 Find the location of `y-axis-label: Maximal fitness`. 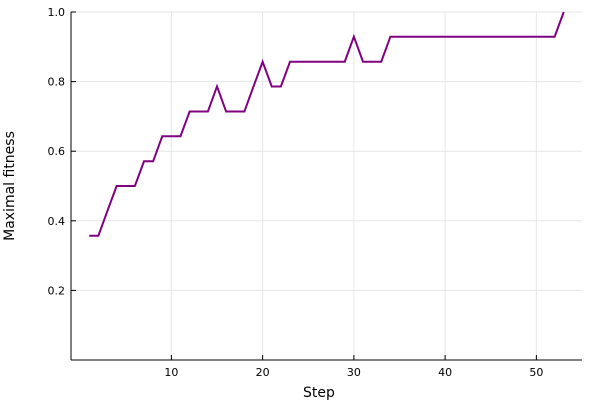

y-axis-label: Maximal fitness is located at coordinates (10, 186).